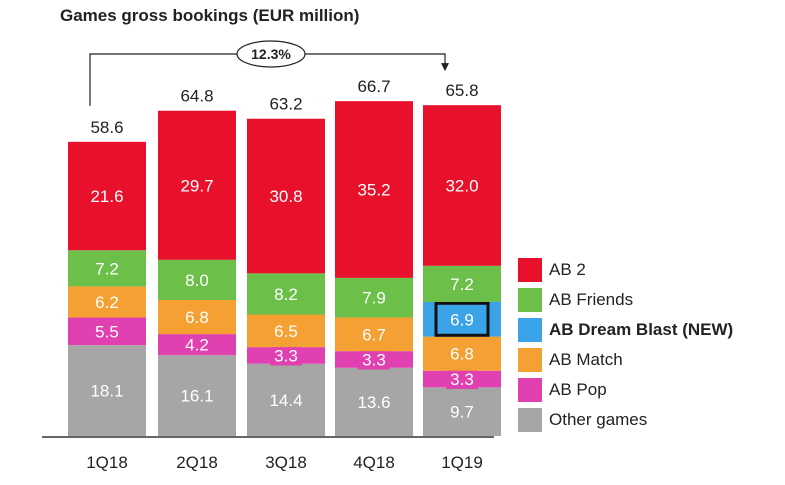 The height and width of the screenshot is (485, 785). I want to click on legend-swatch-ab-pop, so click(530, 390).